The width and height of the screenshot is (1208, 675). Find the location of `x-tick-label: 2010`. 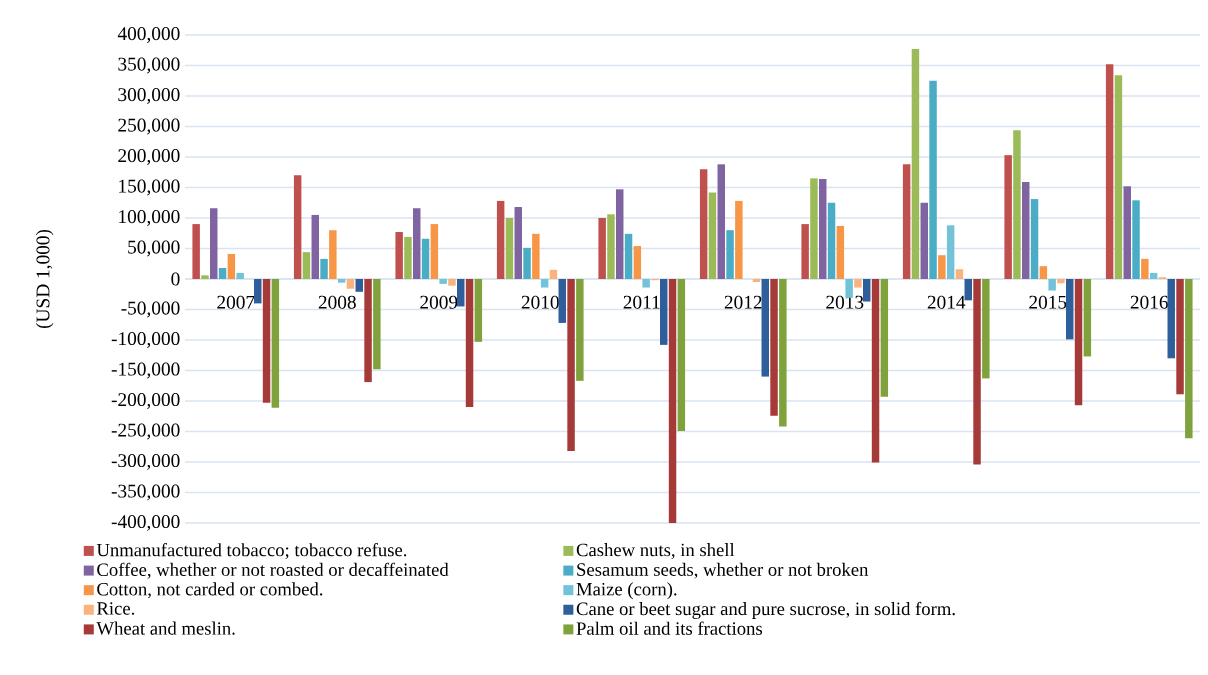

x-tick-label: 2010 is located at coordinates (540, 302).